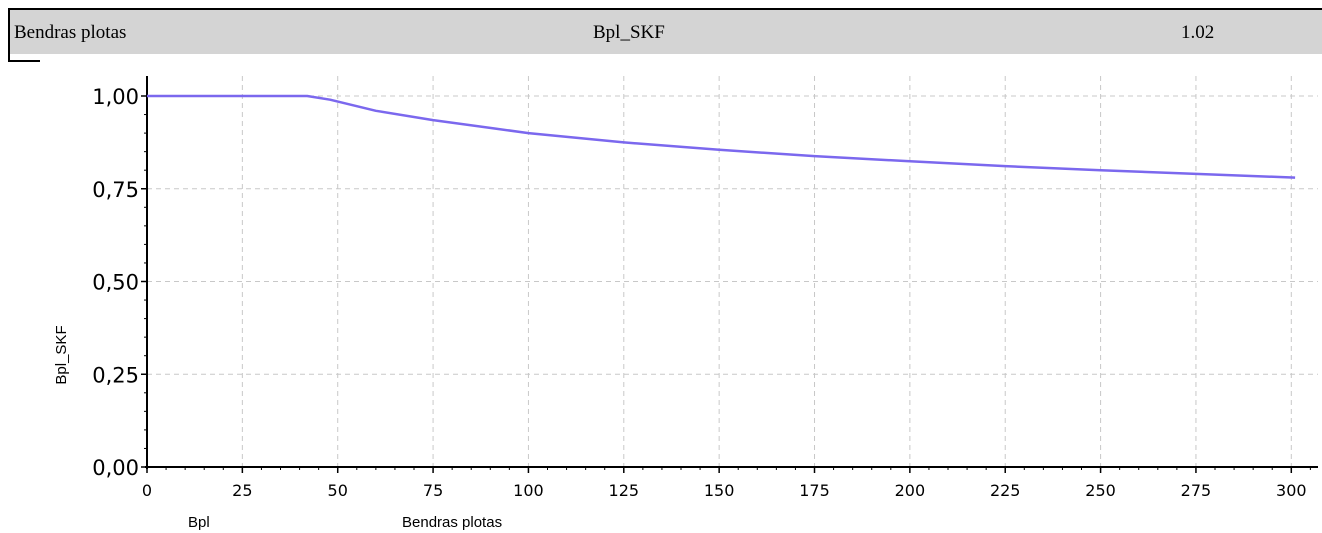  Describe the element at coordinates (338, 490) in the screenshot. I see `x-tick-label: 50` at that location.